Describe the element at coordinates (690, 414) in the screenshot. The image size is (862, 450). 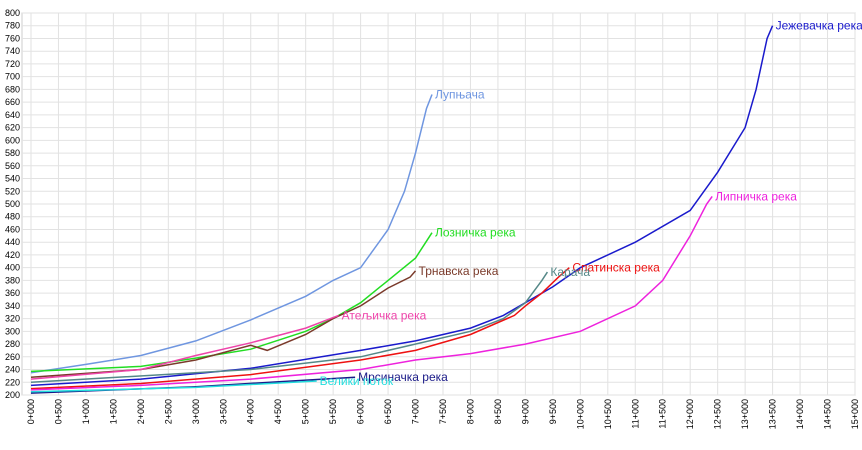
I see `x-tick-label: 12+000` at that location.